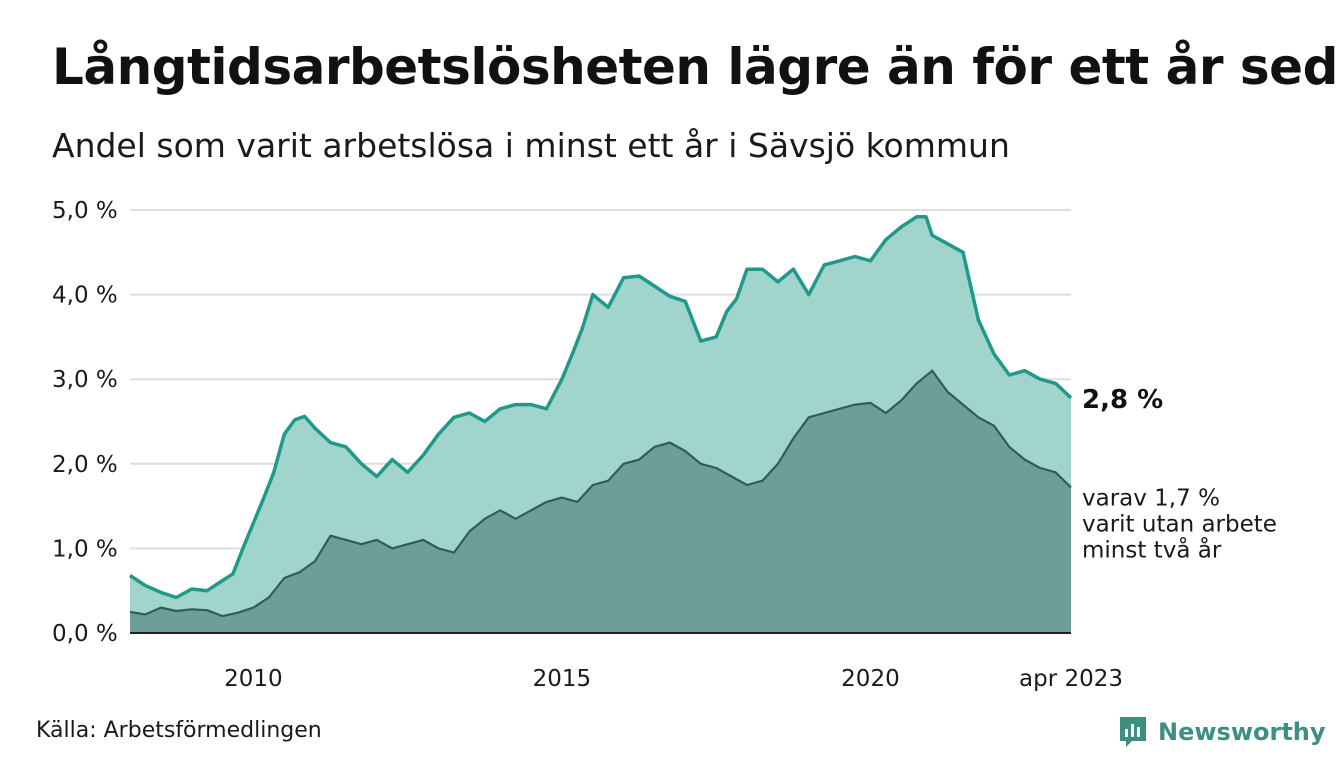 Image resolution: width=1340 pixels, height=780 pixels. What do you see at coordinates (85, 465) in the screenshot?
I see `y-tick-label: 2,0 %` at bounding box center [85, 465].